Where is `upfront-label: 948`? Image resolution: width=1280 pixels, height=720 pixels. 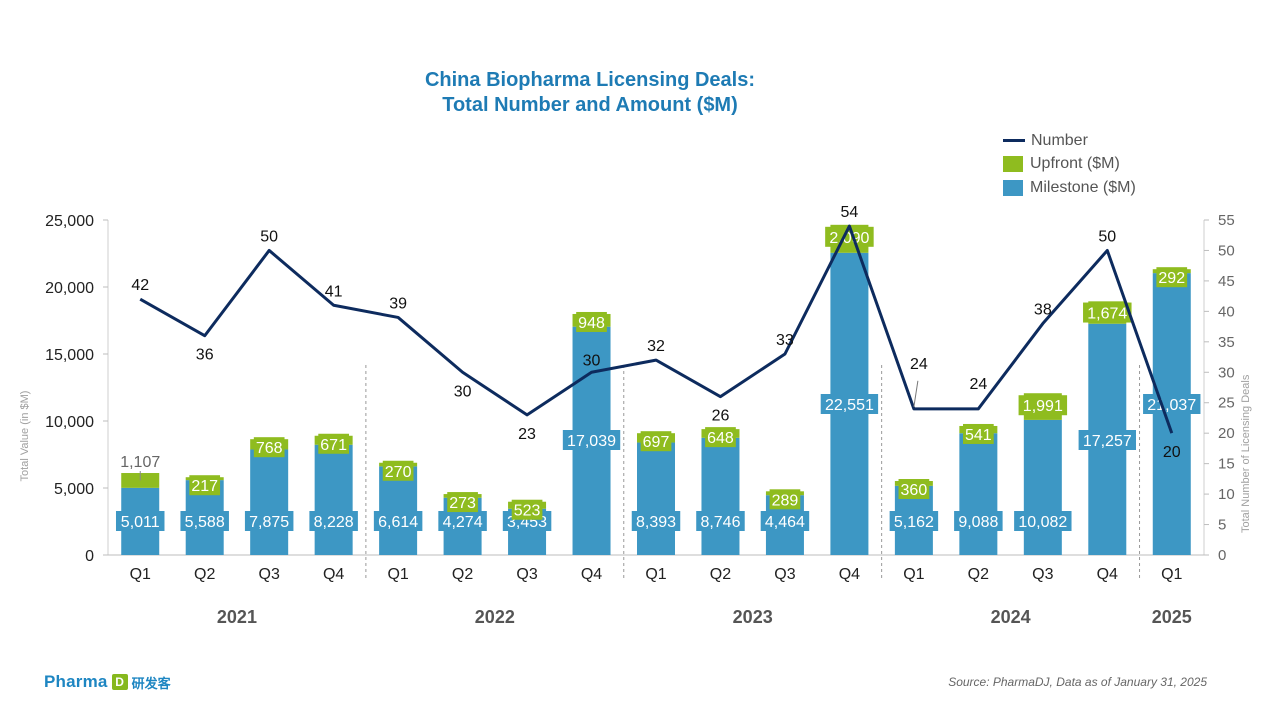
upfront-label: 948 is located at coordinates (591, 323).